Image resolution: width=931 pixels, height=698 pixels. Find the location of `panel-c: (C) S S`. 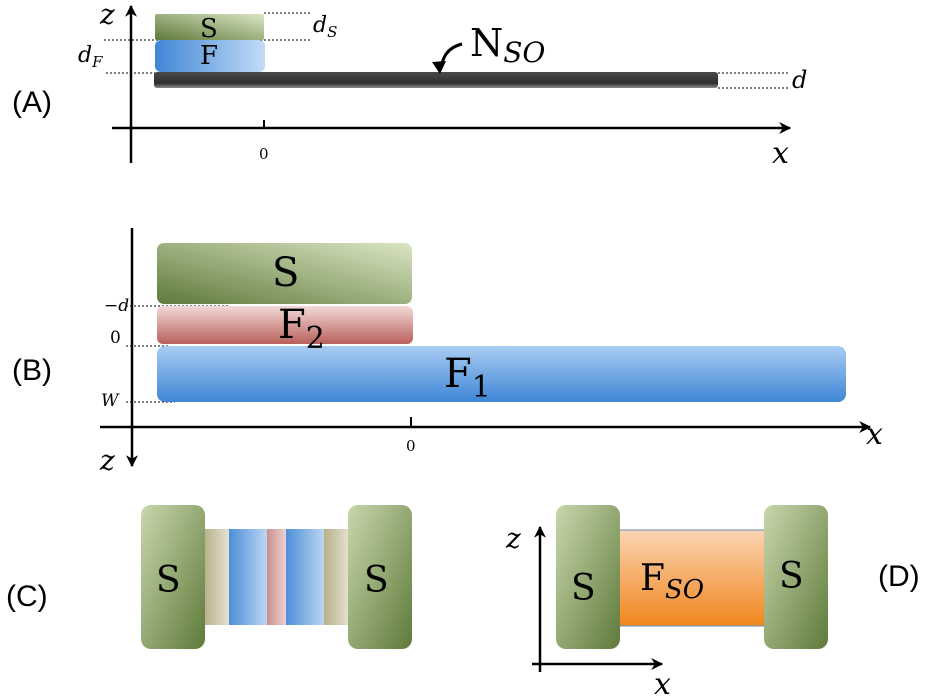

panel-c: (C) S S is located at coordinates (209, 577).